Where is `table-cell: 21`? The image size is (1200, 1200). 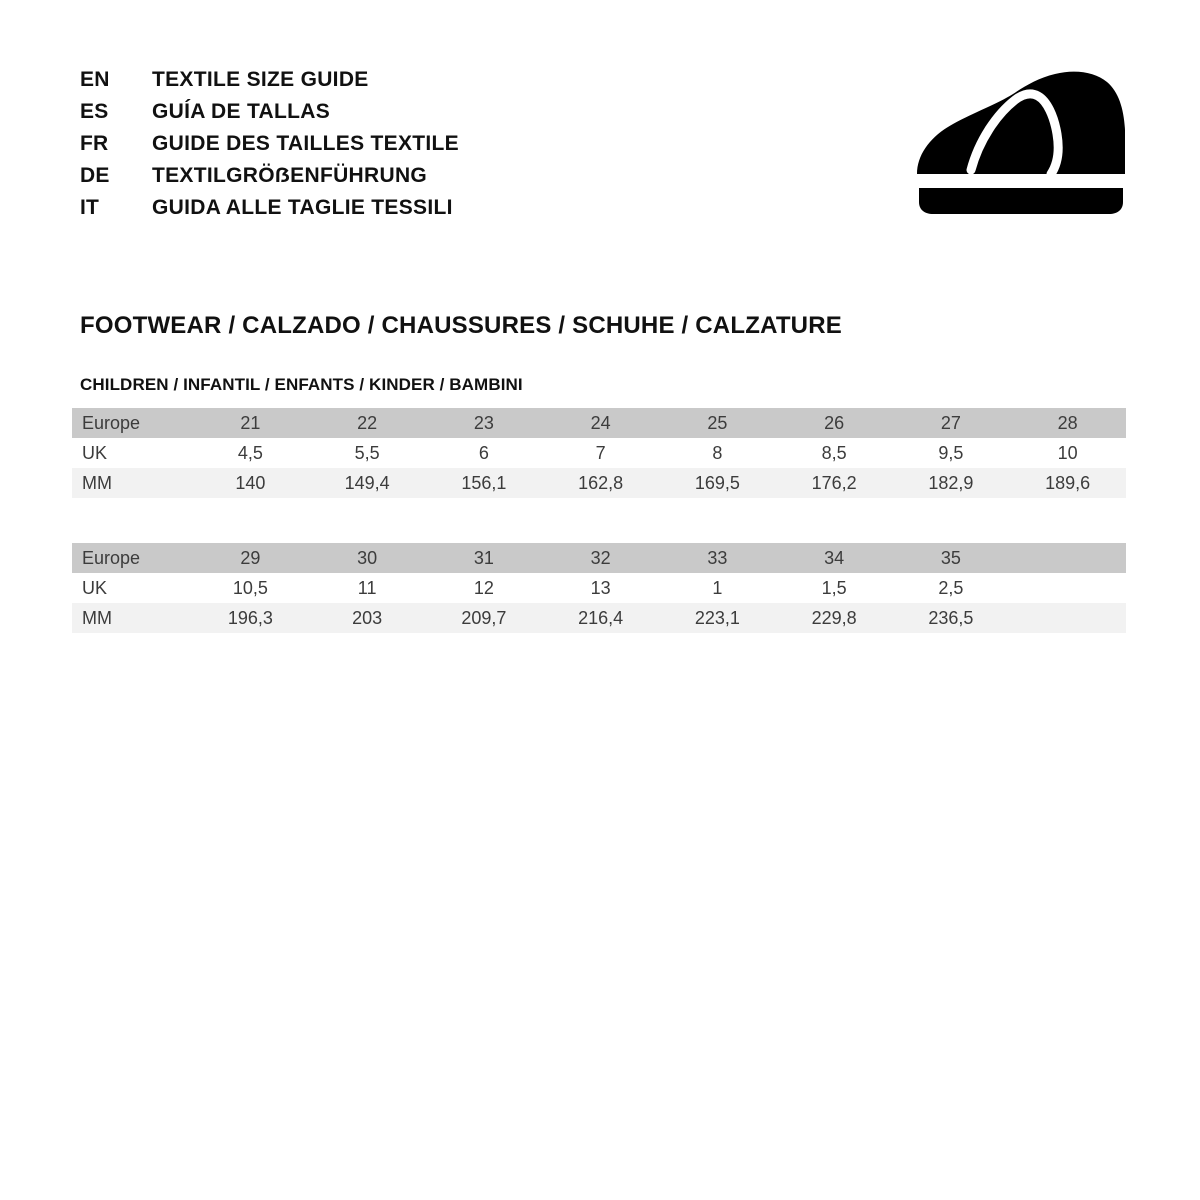
table-cell: 21 is located at coordinates (250, 423).